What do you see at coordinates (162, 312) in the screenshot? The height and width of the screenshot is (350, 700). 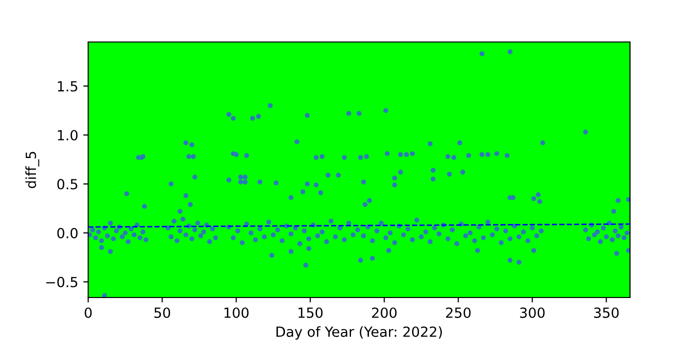 I see `x-tick-label: 50` at bounding box center [162, 312].